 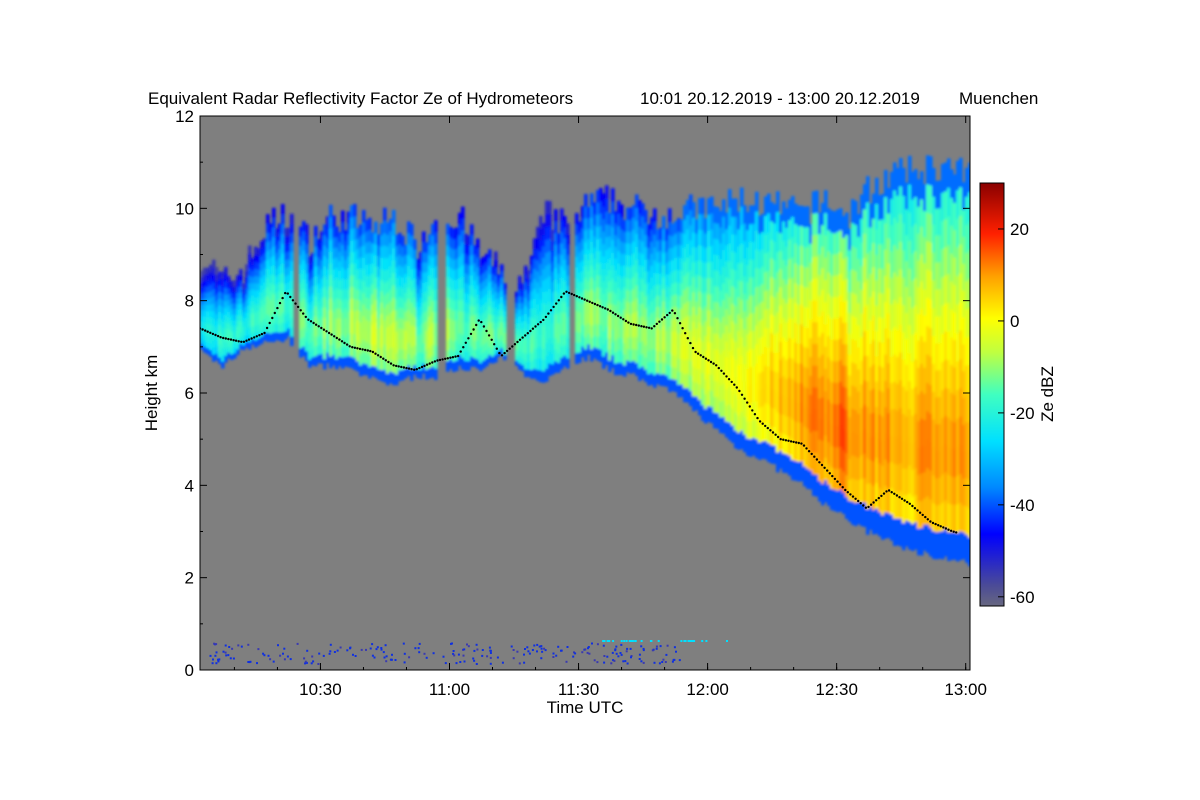 What do you see at coordinates (449, 689) in the screenshot?
I see `x-tick-label: 11:00` at bounding box center [449, 689].